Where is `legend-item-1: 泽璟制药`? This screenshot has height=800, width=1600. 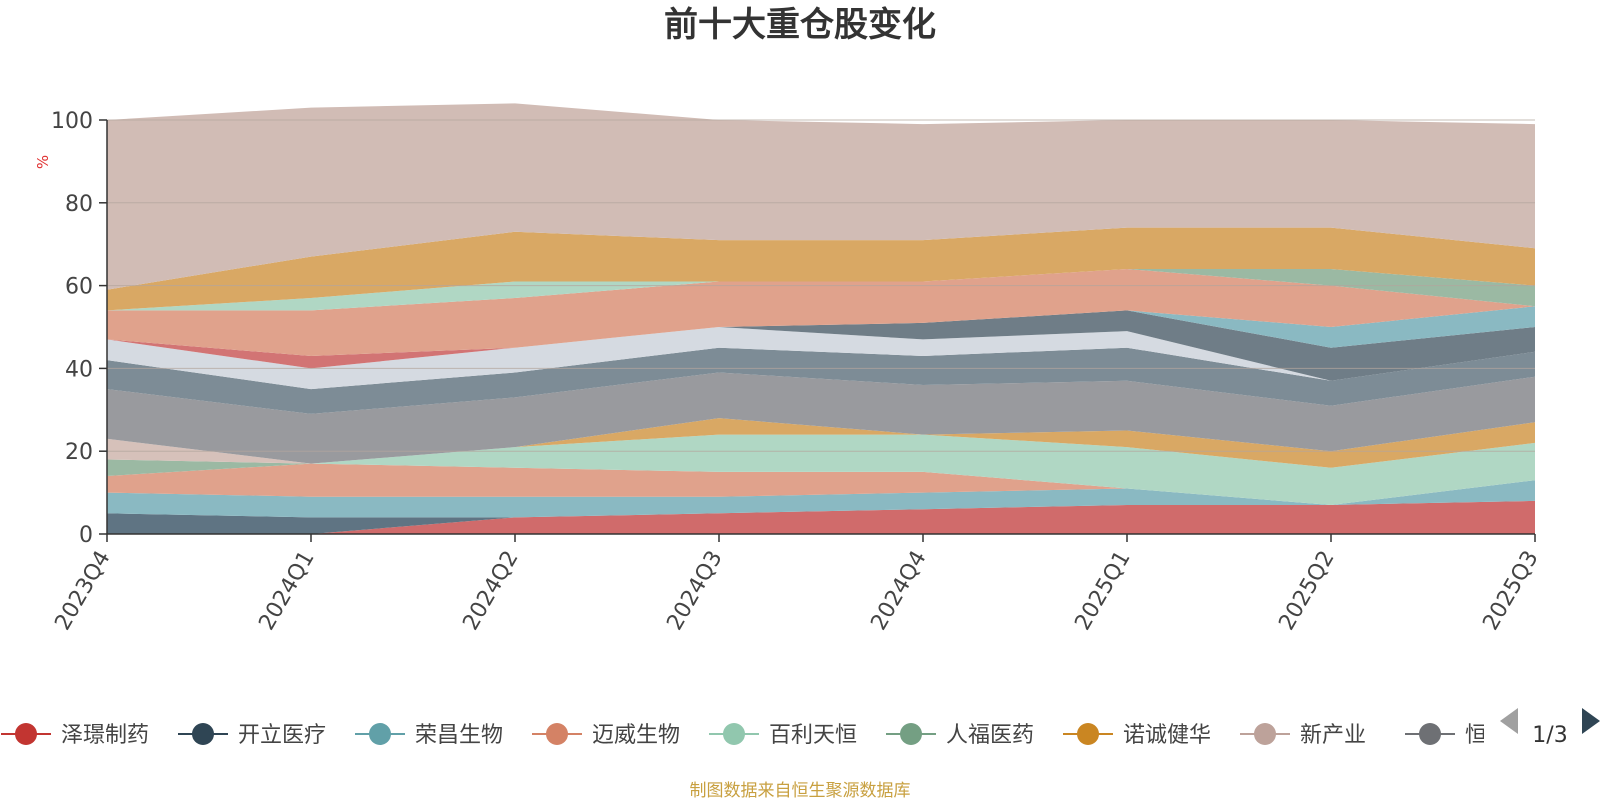
legend-item-1: 泽璟制药 is located at coordinates (75, 735).